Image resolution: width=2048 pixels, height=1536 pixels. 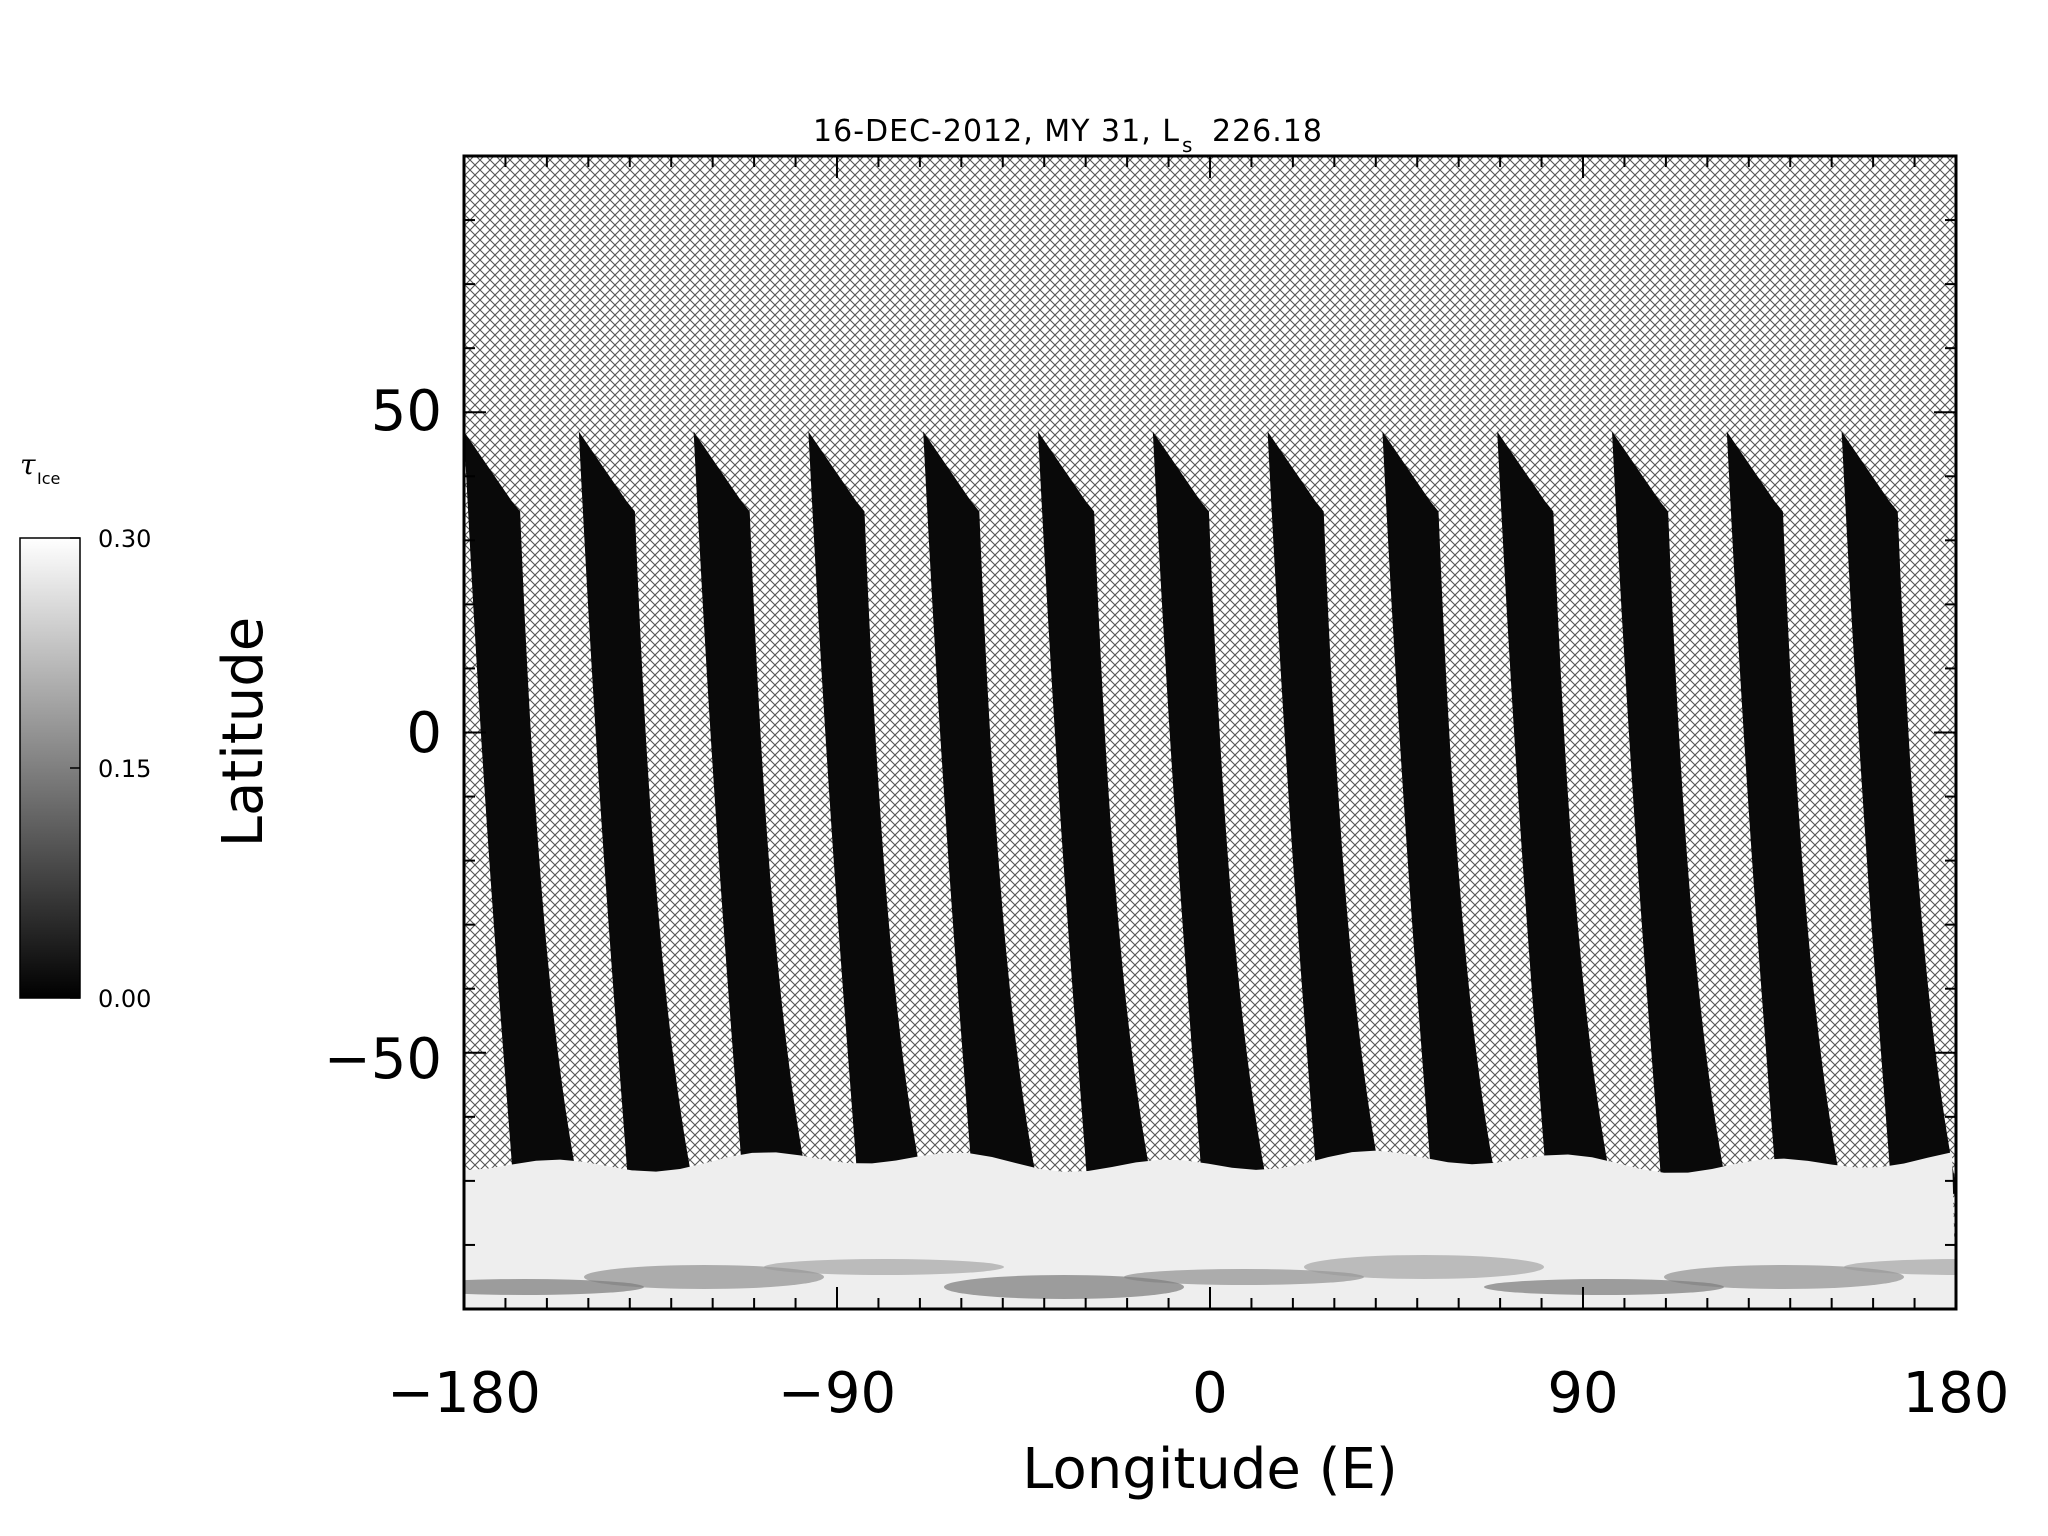 What do you see at coordinates (124, 539) in the screenshot?
I see `colorbar-tick-label: 0.30` at bounding box center [124, 539].